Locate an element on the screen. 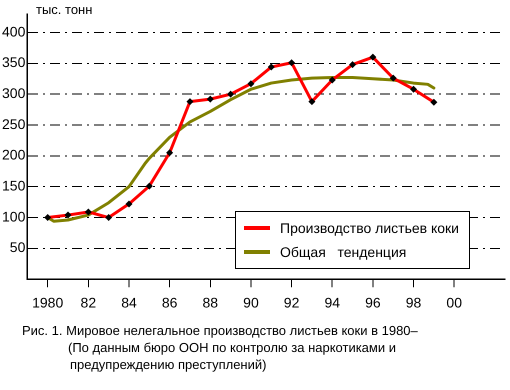  y-axis-title: тыс. тонн is located at coordinates (64, 9).